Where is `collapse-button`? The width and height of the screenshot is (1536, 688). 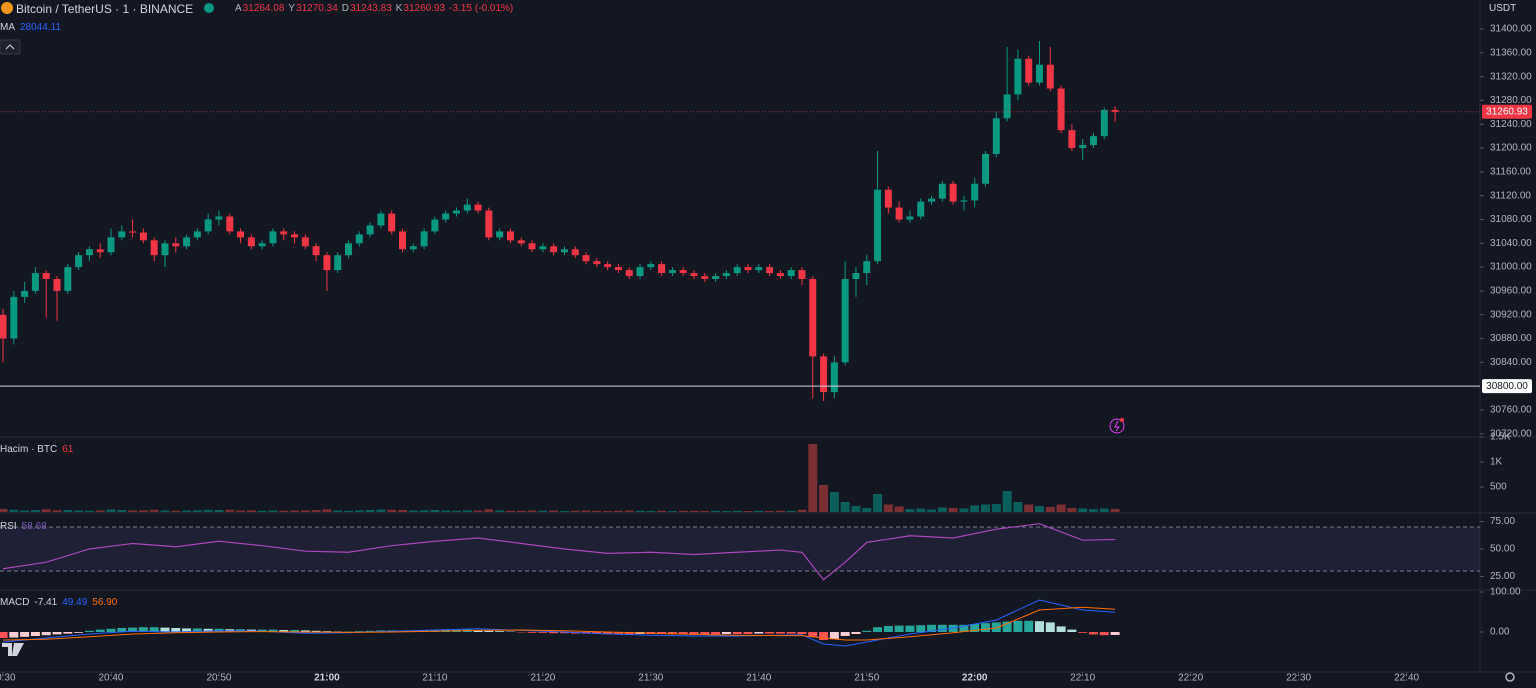
collapse-button is located at coordinates (10, 47).